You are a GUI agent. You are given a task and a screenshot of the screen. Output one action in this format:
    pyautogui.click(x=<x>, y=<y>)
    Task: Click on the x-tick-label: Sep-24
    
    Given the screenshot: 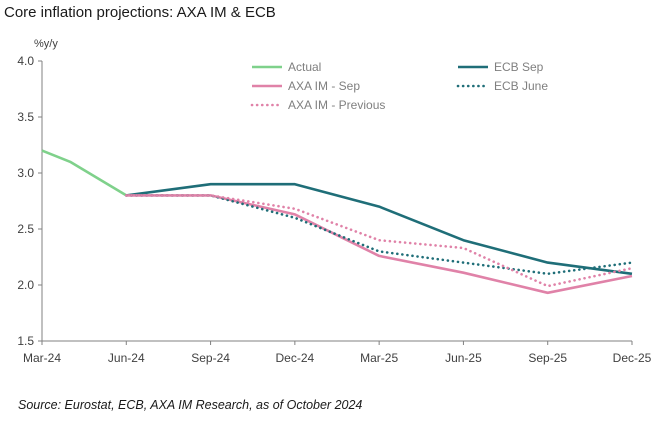 What is the action you would take?
    pyautogui.click(x=210, y=358)
    